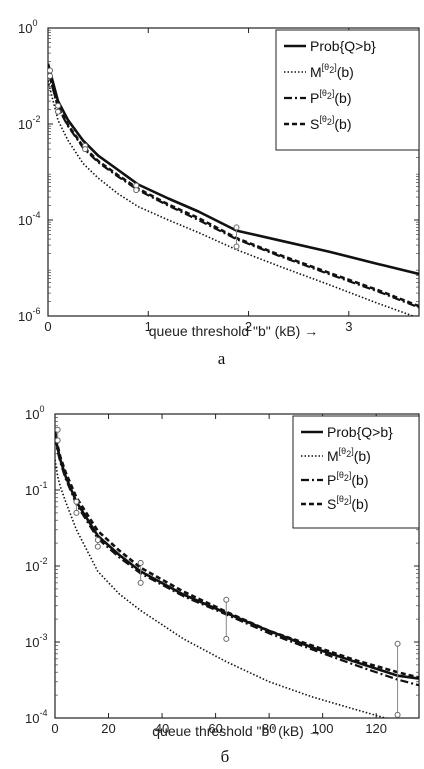  I want to click on x-tick-label: 60, so click(215, 728).